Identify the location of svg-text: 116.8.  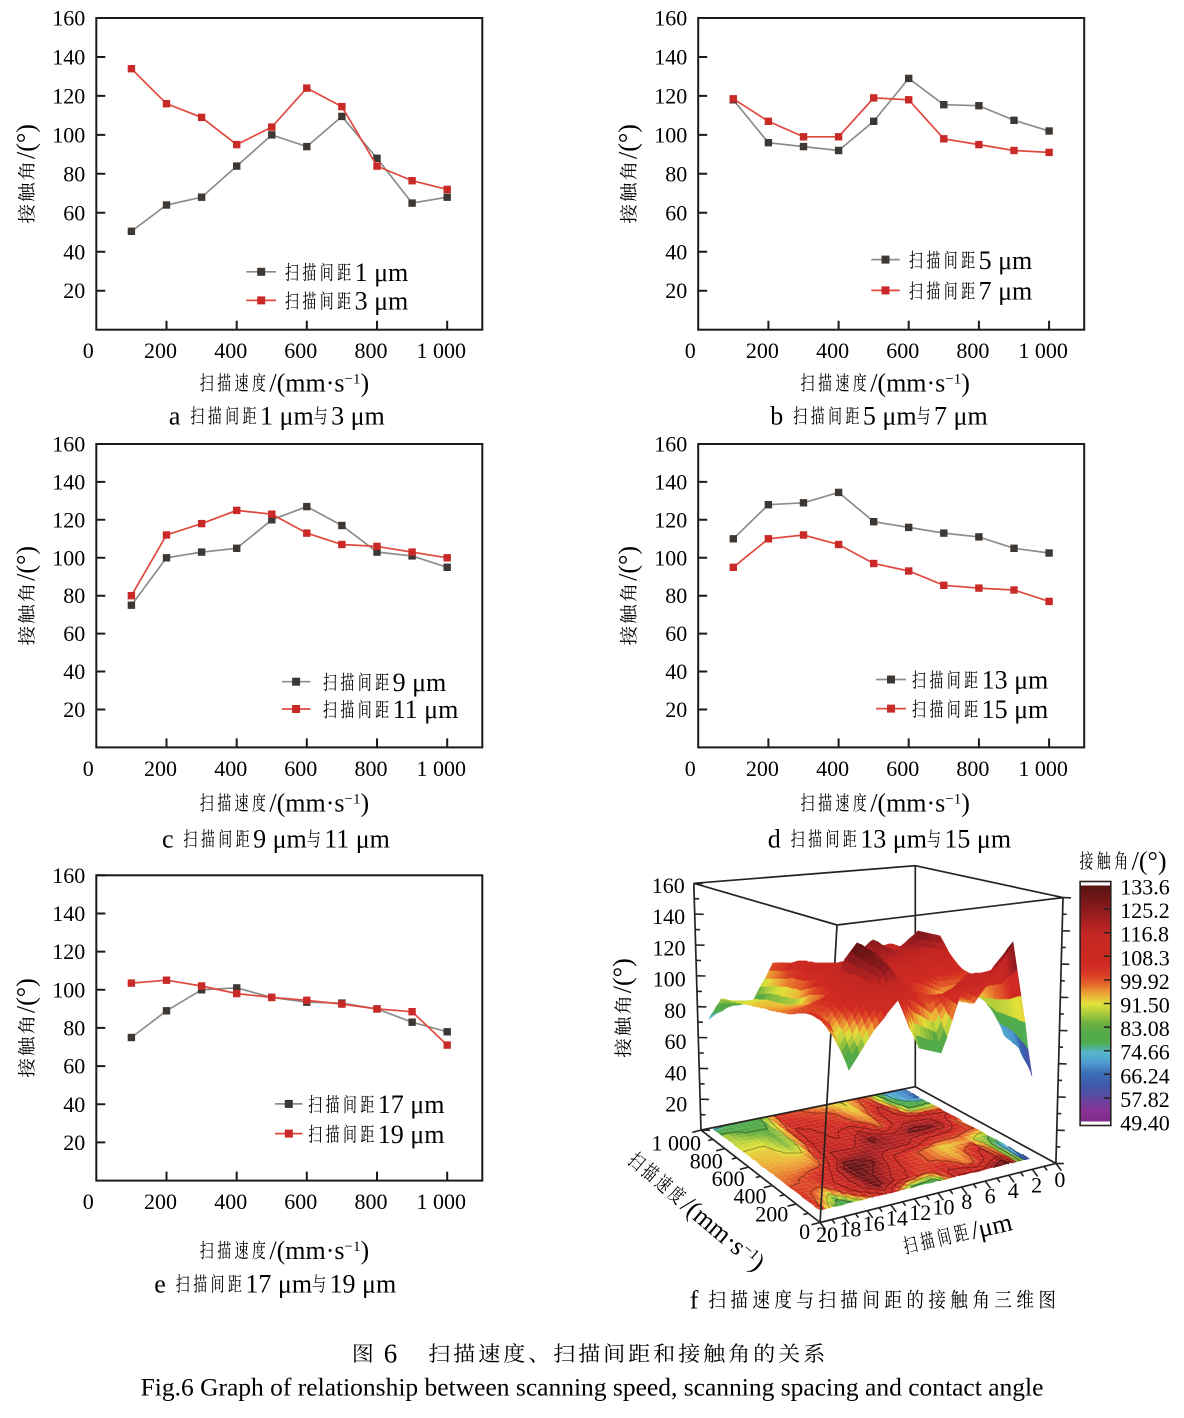
(1144, 934).